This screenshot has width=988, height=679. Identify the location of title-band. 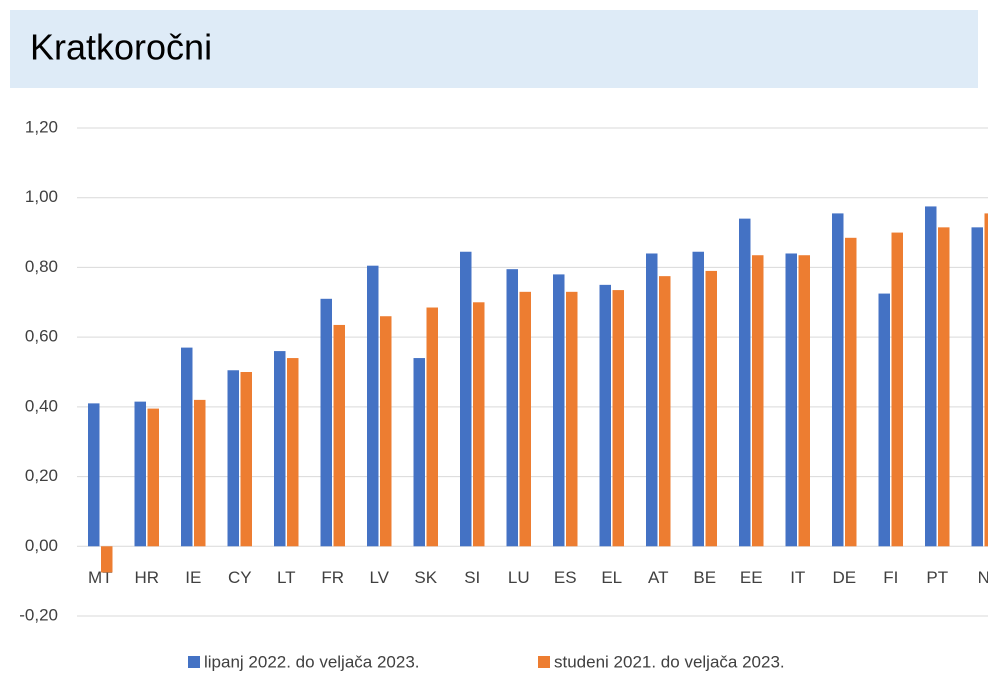
(494, 49).